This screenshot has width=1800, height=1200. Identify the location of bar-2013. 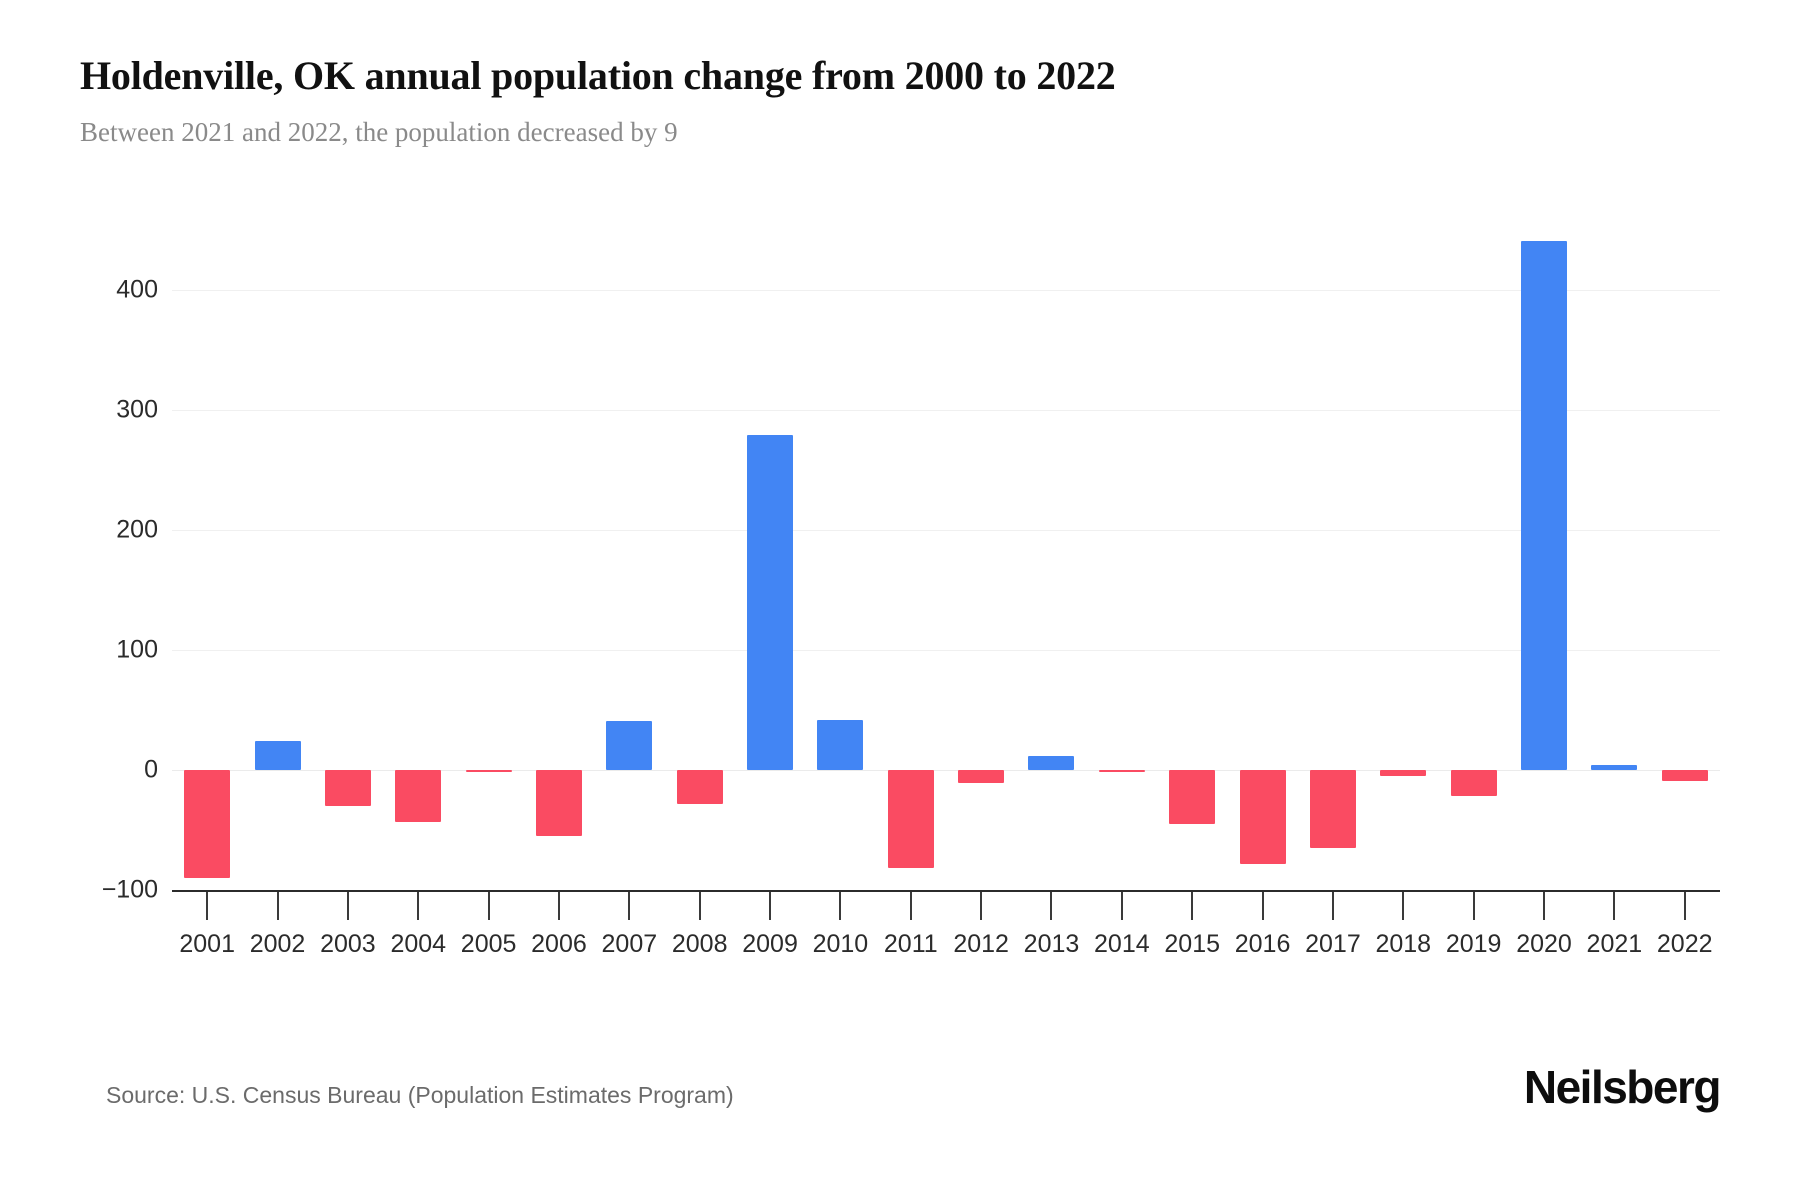
(1051, 762).